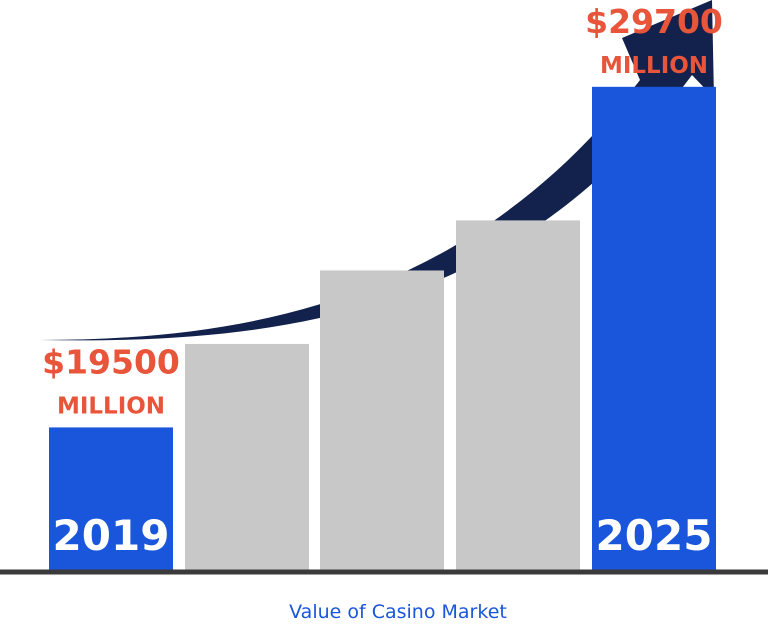  What do you see at coordinates (111, 361) in the screenshot?
I see `bar-value-label: $19500` at bounding box center [111, 361].